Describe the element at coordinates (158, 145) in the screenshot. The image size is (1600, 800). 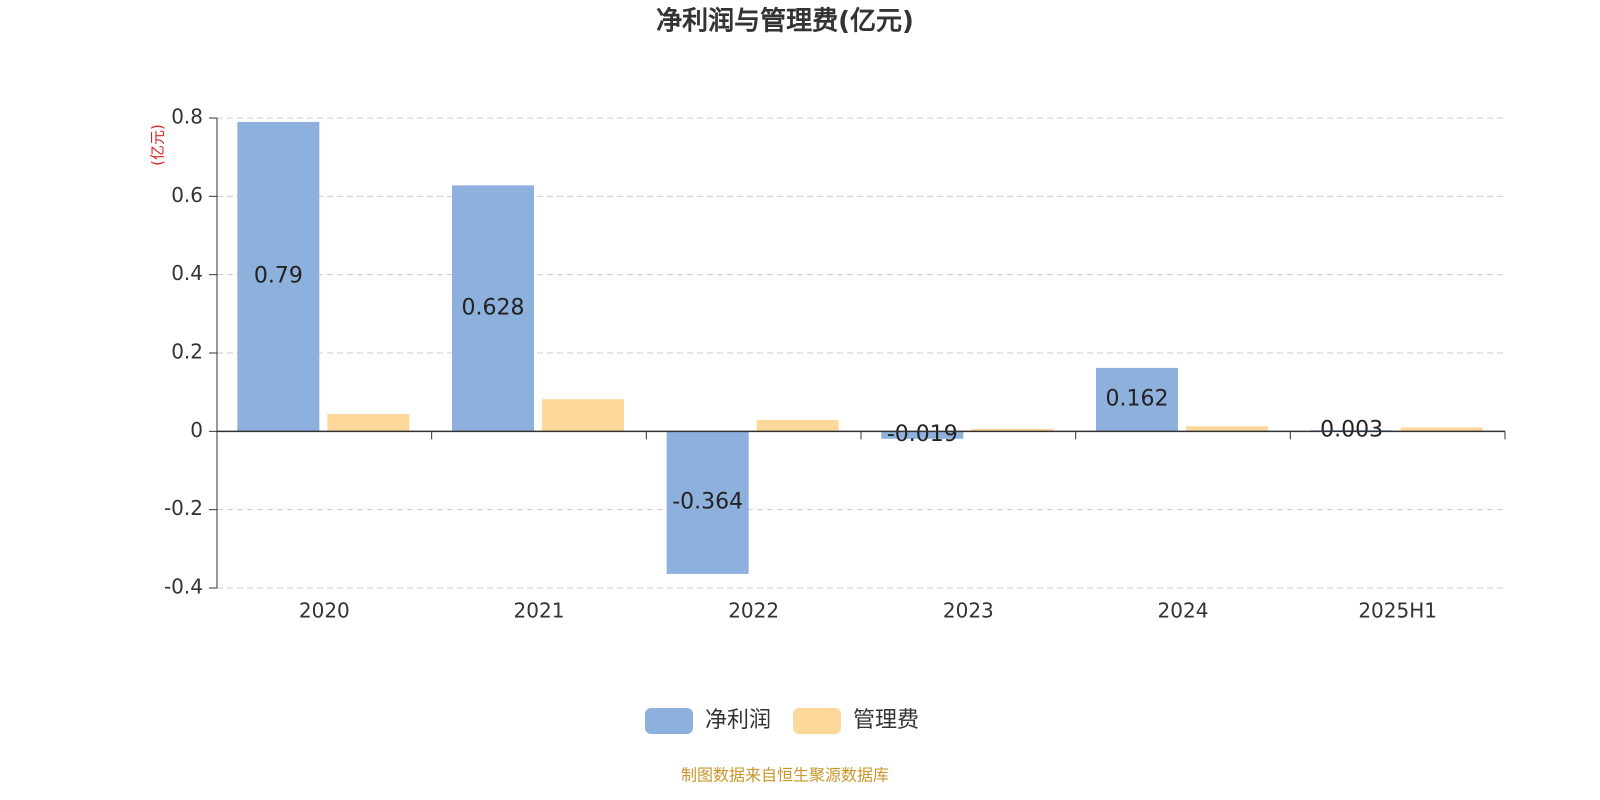
I see `y-axis-label: (亿元)` at that location.